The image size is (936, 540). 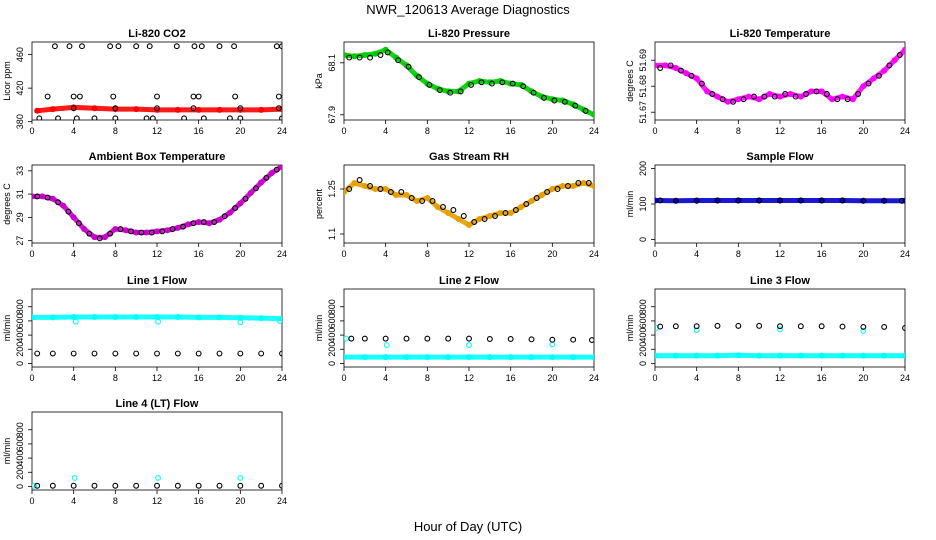 What do you see at coordinates (157, 254) in the screenshot?
I see `x-tick-label: 12` at bounding box center [157, 254].